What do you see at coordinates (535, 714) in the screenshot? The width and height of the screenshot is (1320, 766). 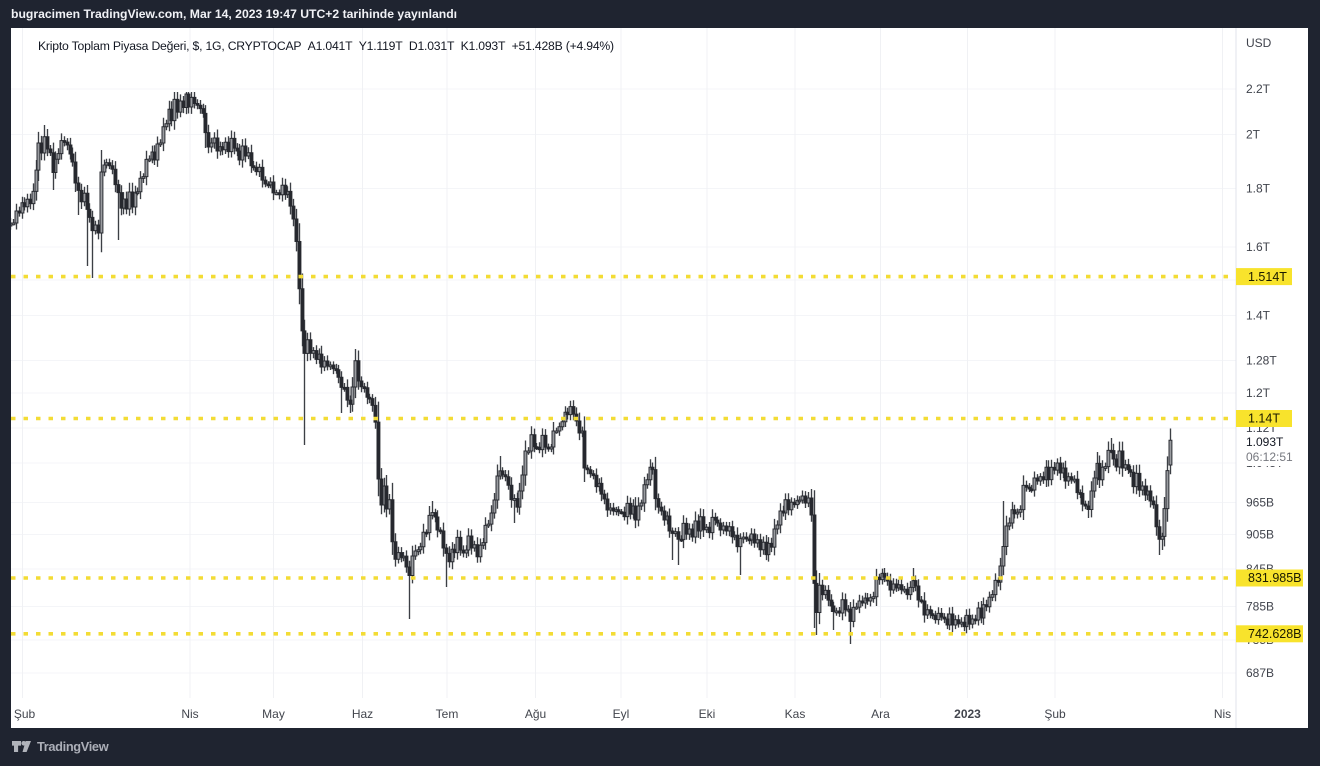 I see `svg-text: Ağu` at bounding box center [535, 714].